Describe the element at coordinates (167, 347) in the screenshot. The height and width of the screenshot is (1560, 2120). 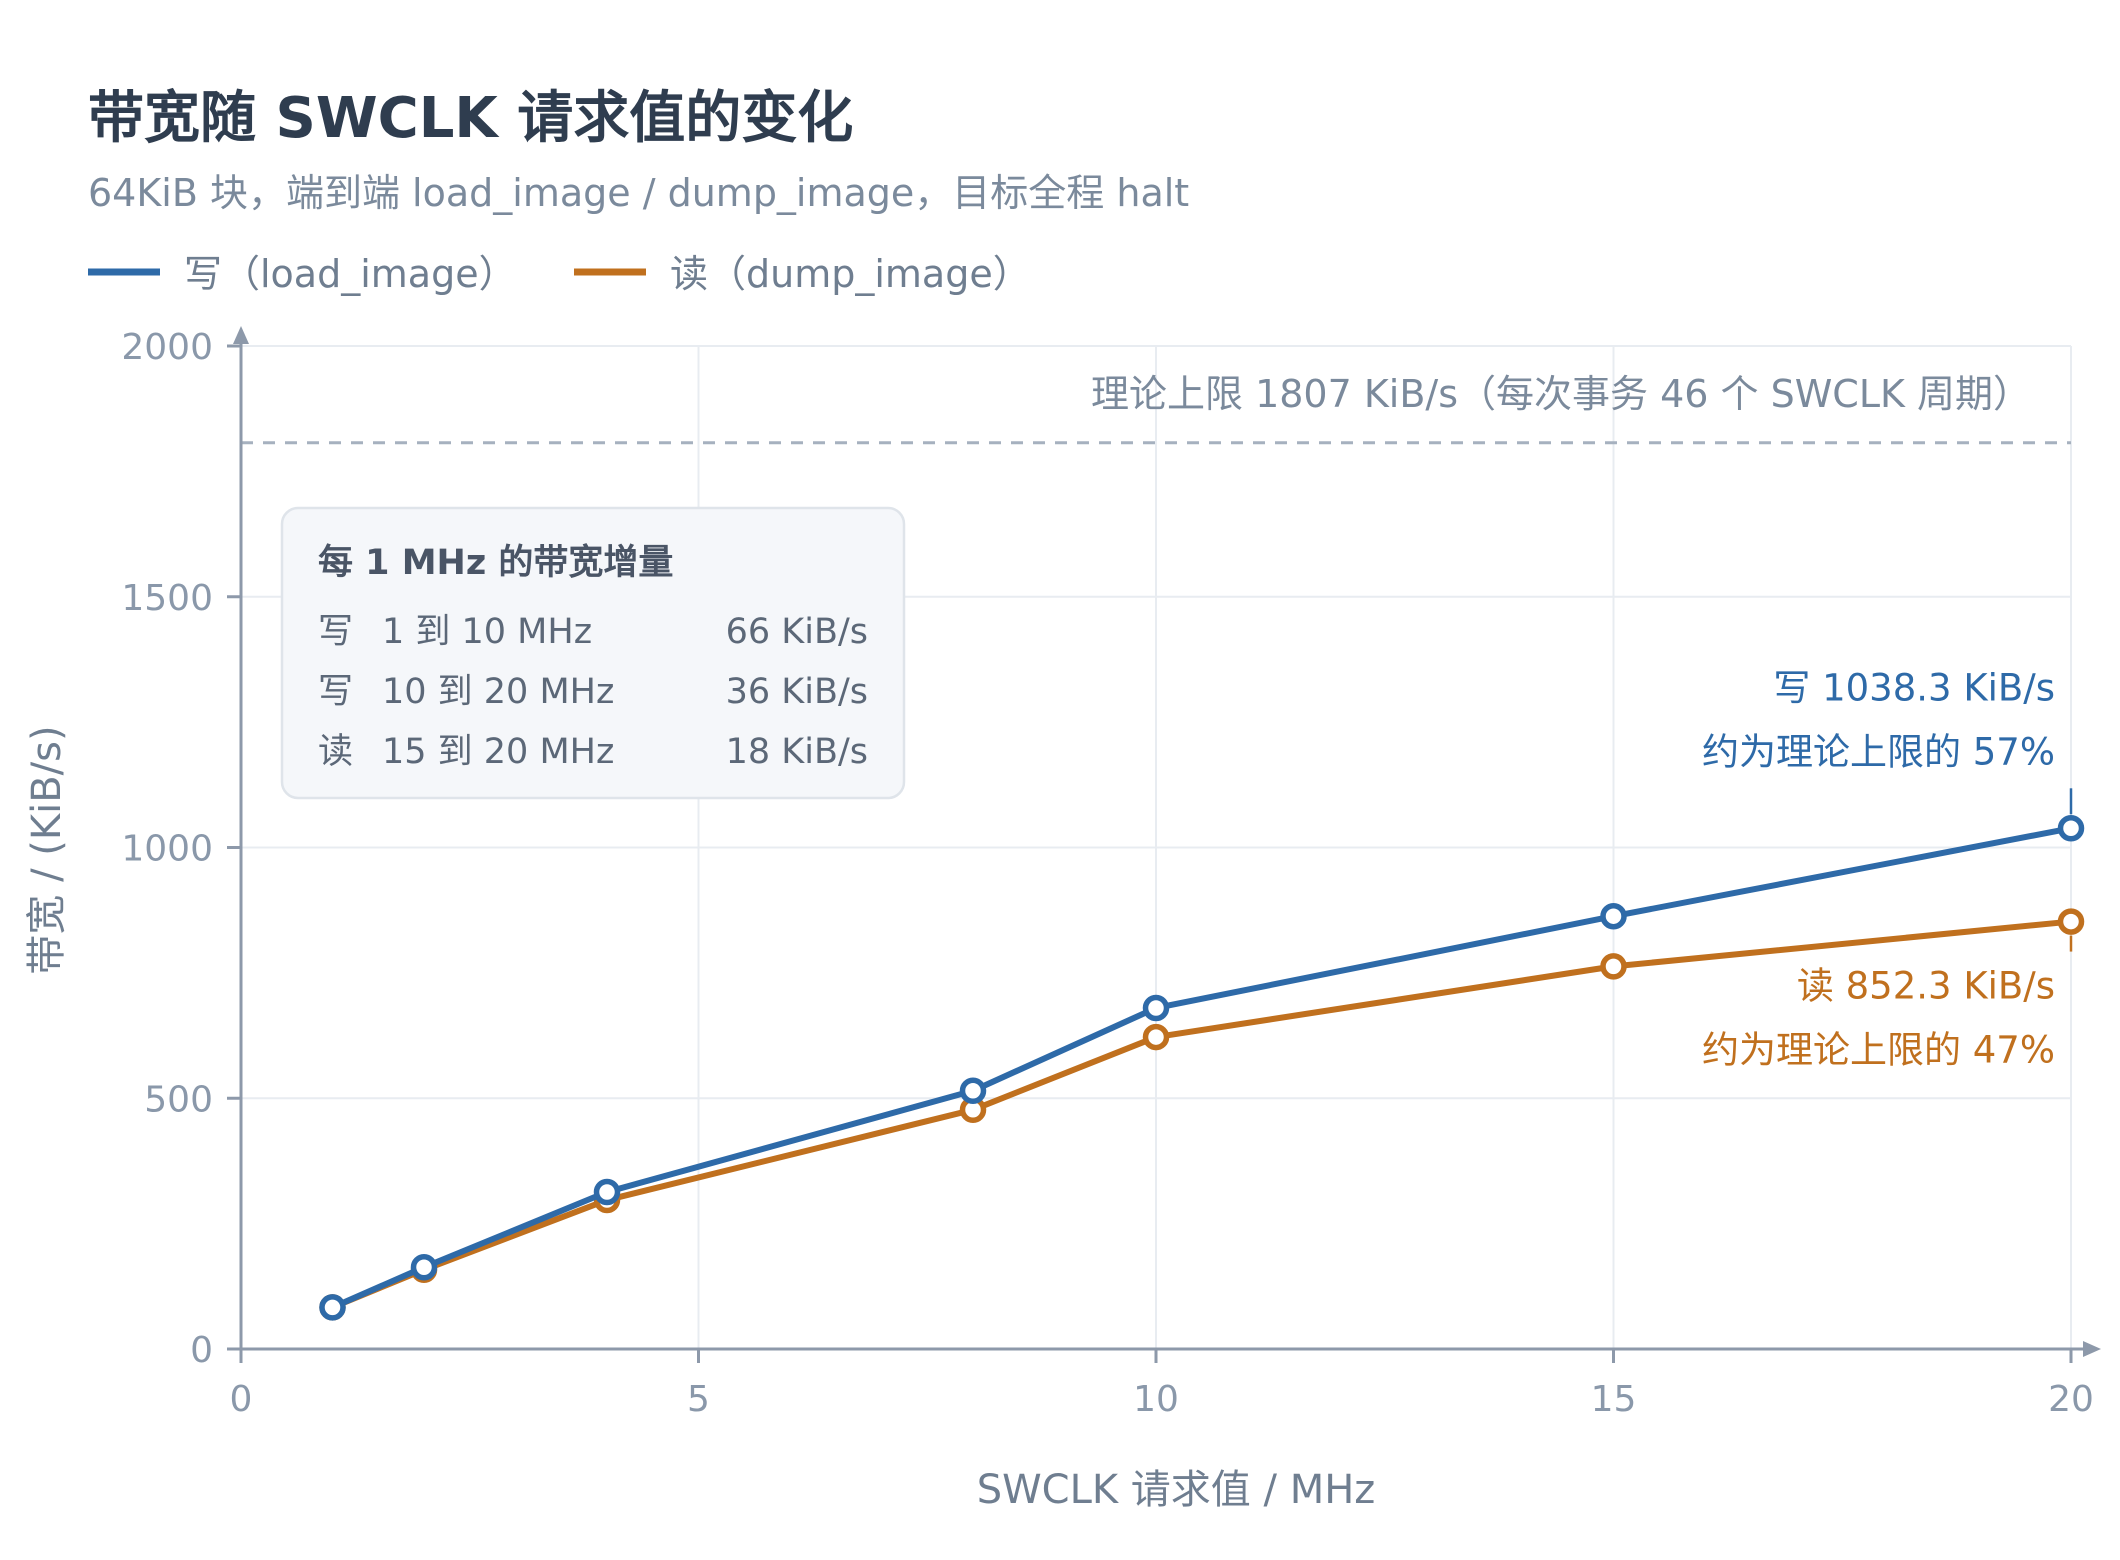
I see `y-tick-label: 2000` at that location.